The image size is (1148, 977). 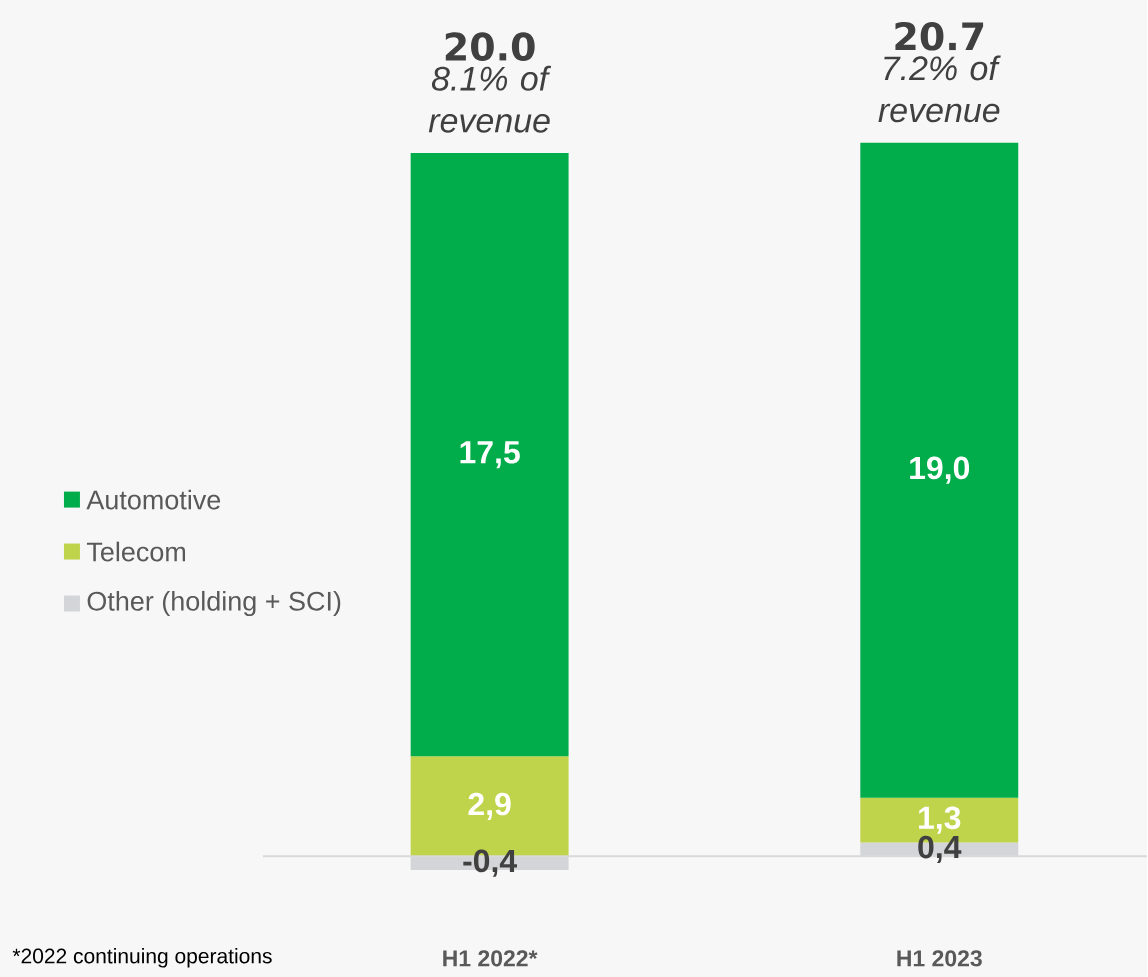 What do you see at coordinates (939, 958) in the screenshot?
I see `x-tick-label: H1 2023` at bounding box center [939, 958].